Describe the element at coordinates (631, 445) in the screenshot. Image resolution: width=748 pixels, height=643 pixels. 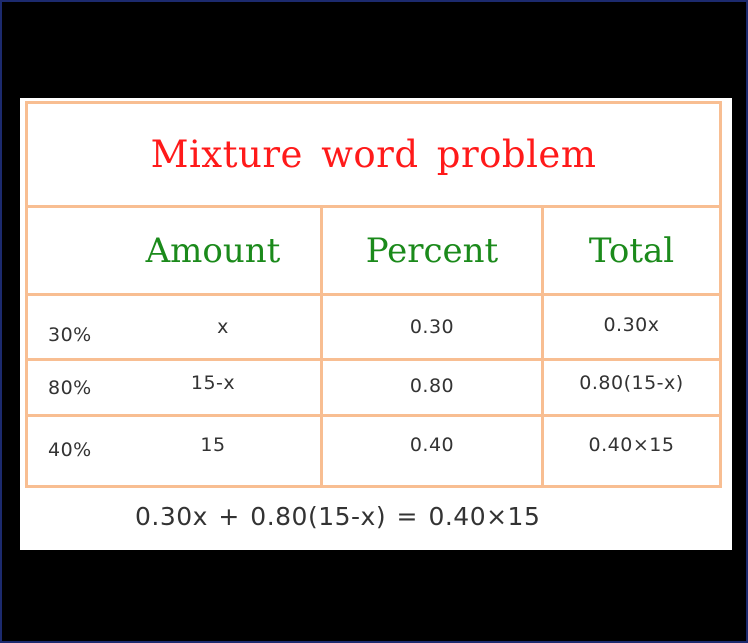
I see `total-cell: 0.40×15` at that location.